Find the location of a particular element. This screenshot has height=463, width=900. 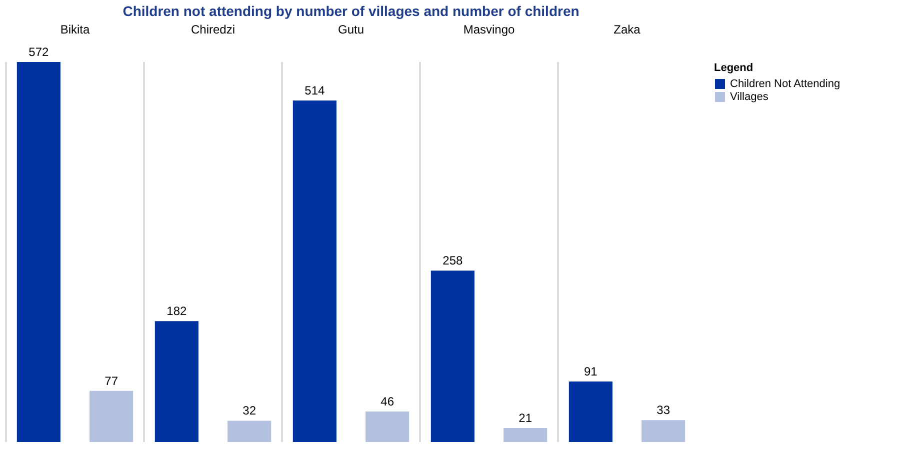

legend-label: Children Not Attending is located at coordinates (785, 84).